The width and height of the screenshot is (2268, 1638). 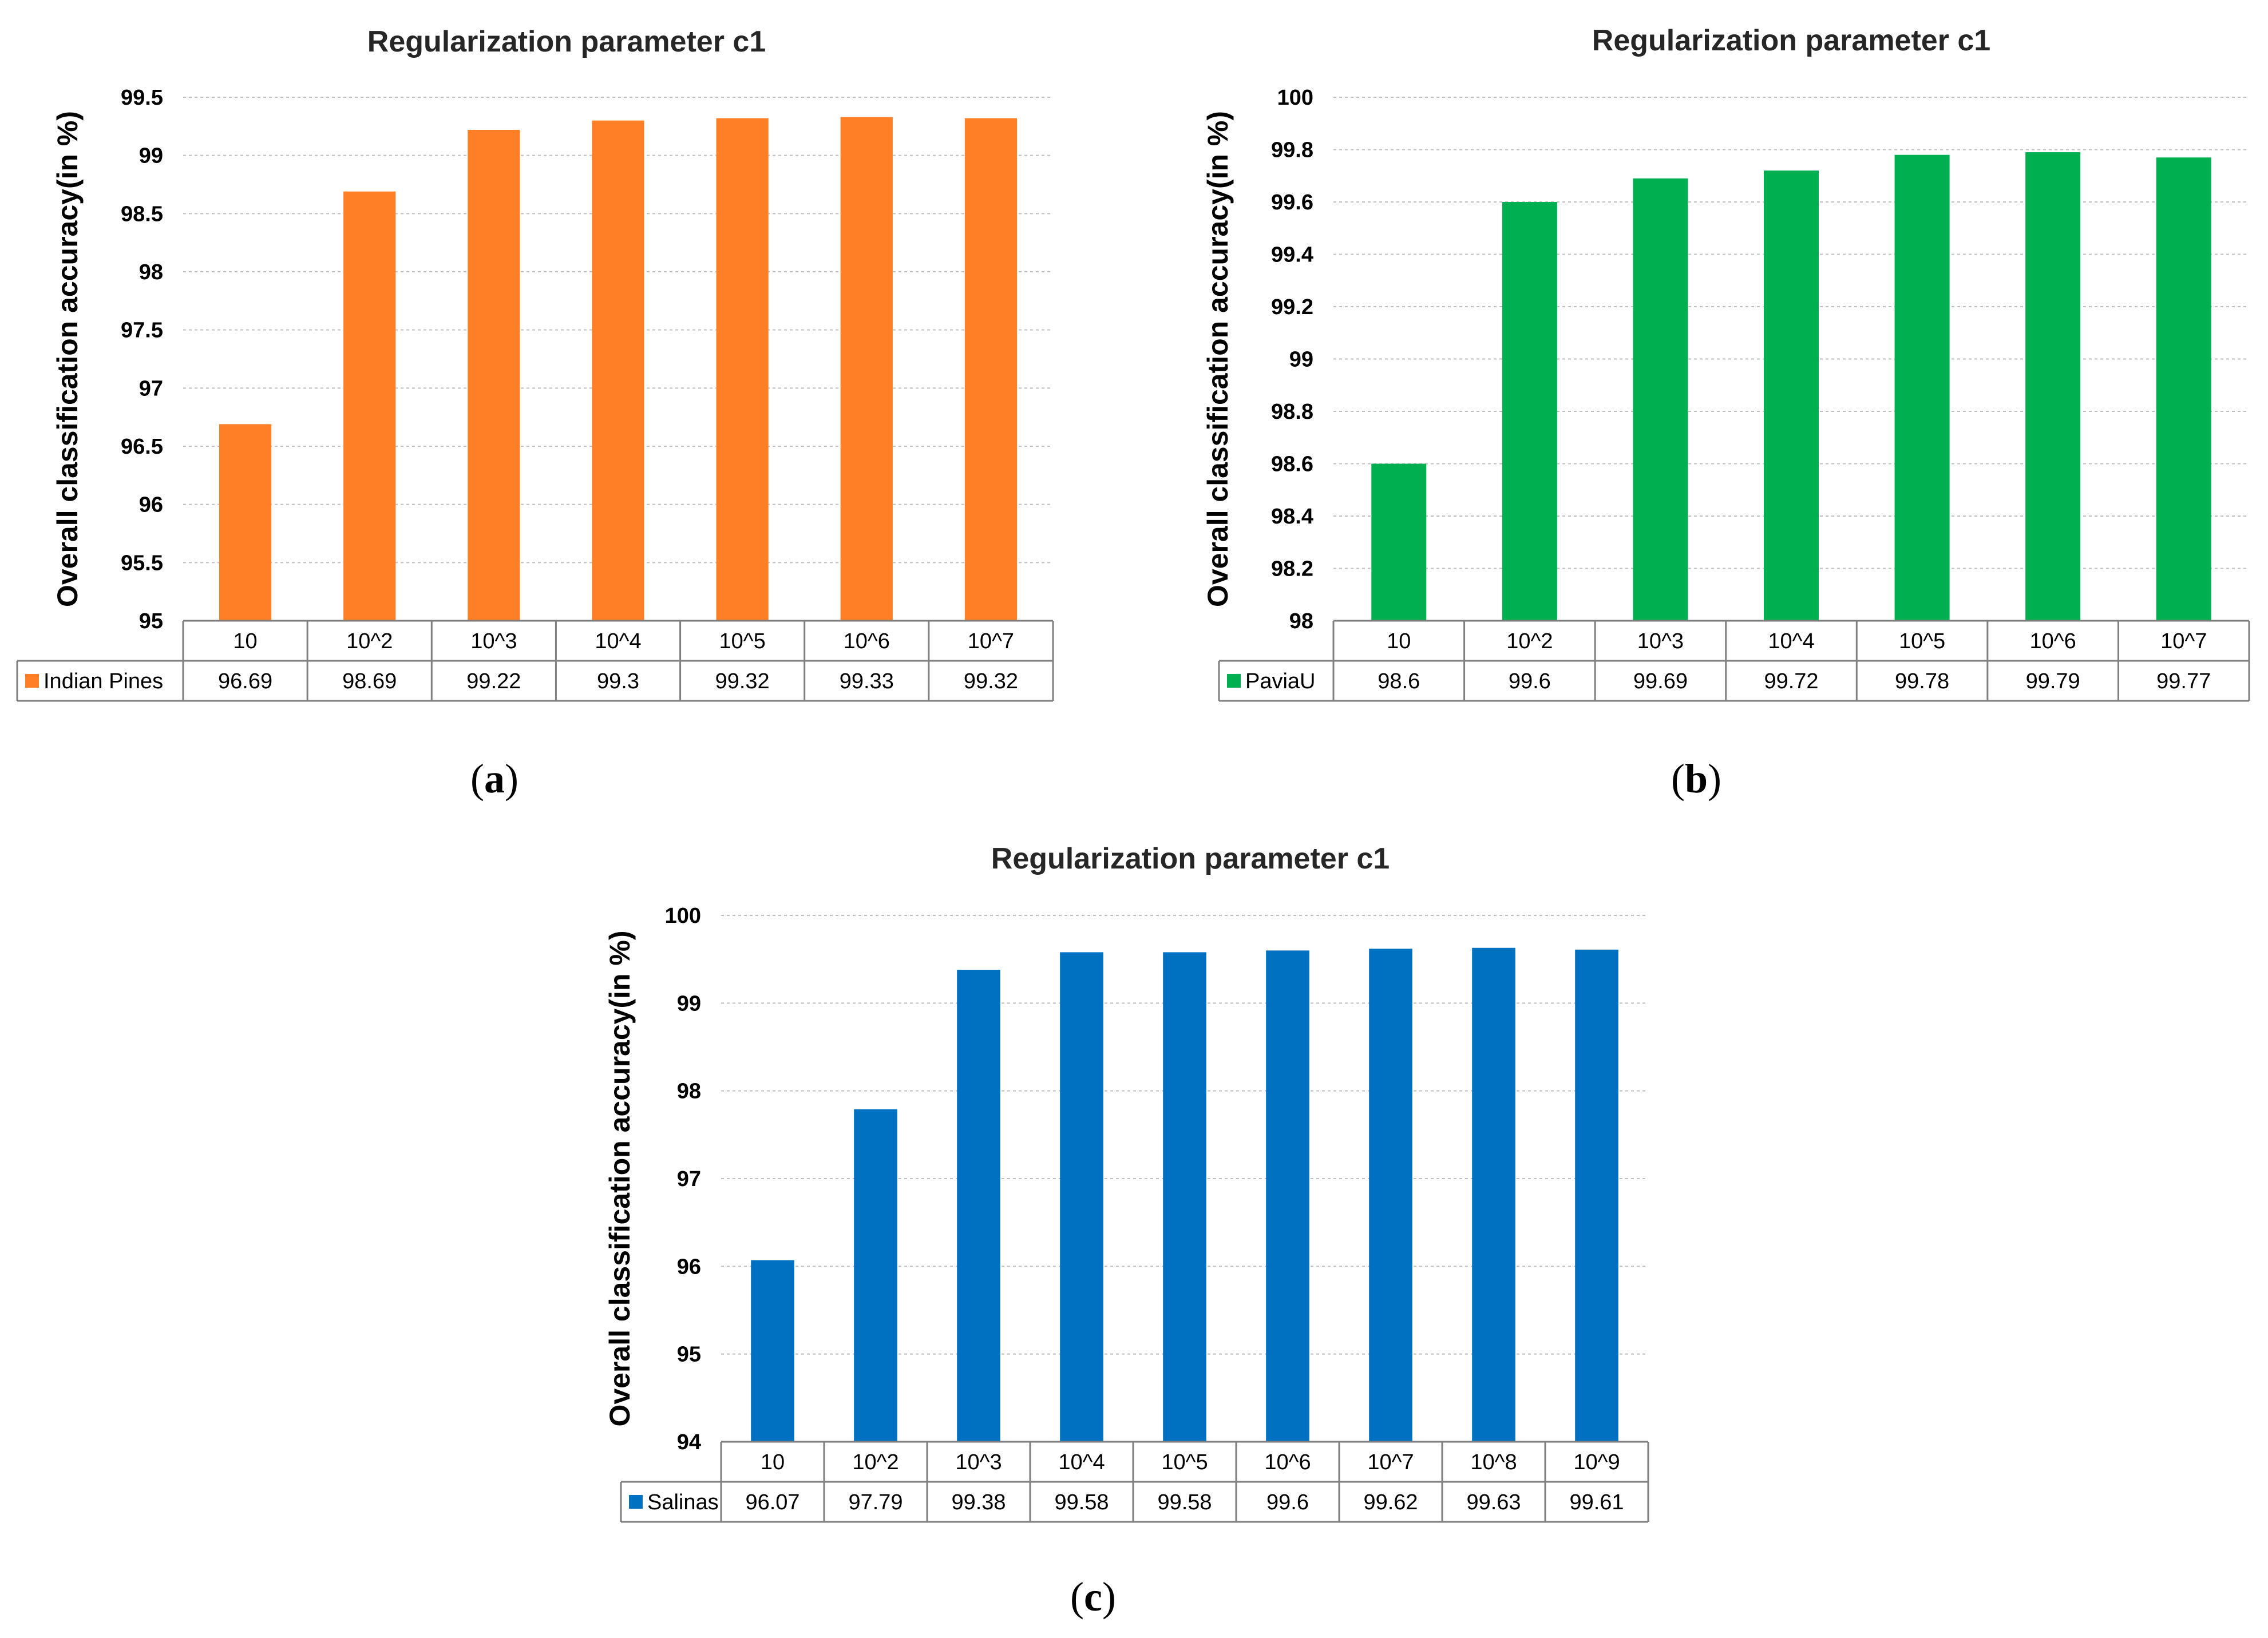 What do you see at coordinates (1530, 681) in the screenshot?
I see `chart-b-value-label: 99.6` at bounding box center [1530, 681].